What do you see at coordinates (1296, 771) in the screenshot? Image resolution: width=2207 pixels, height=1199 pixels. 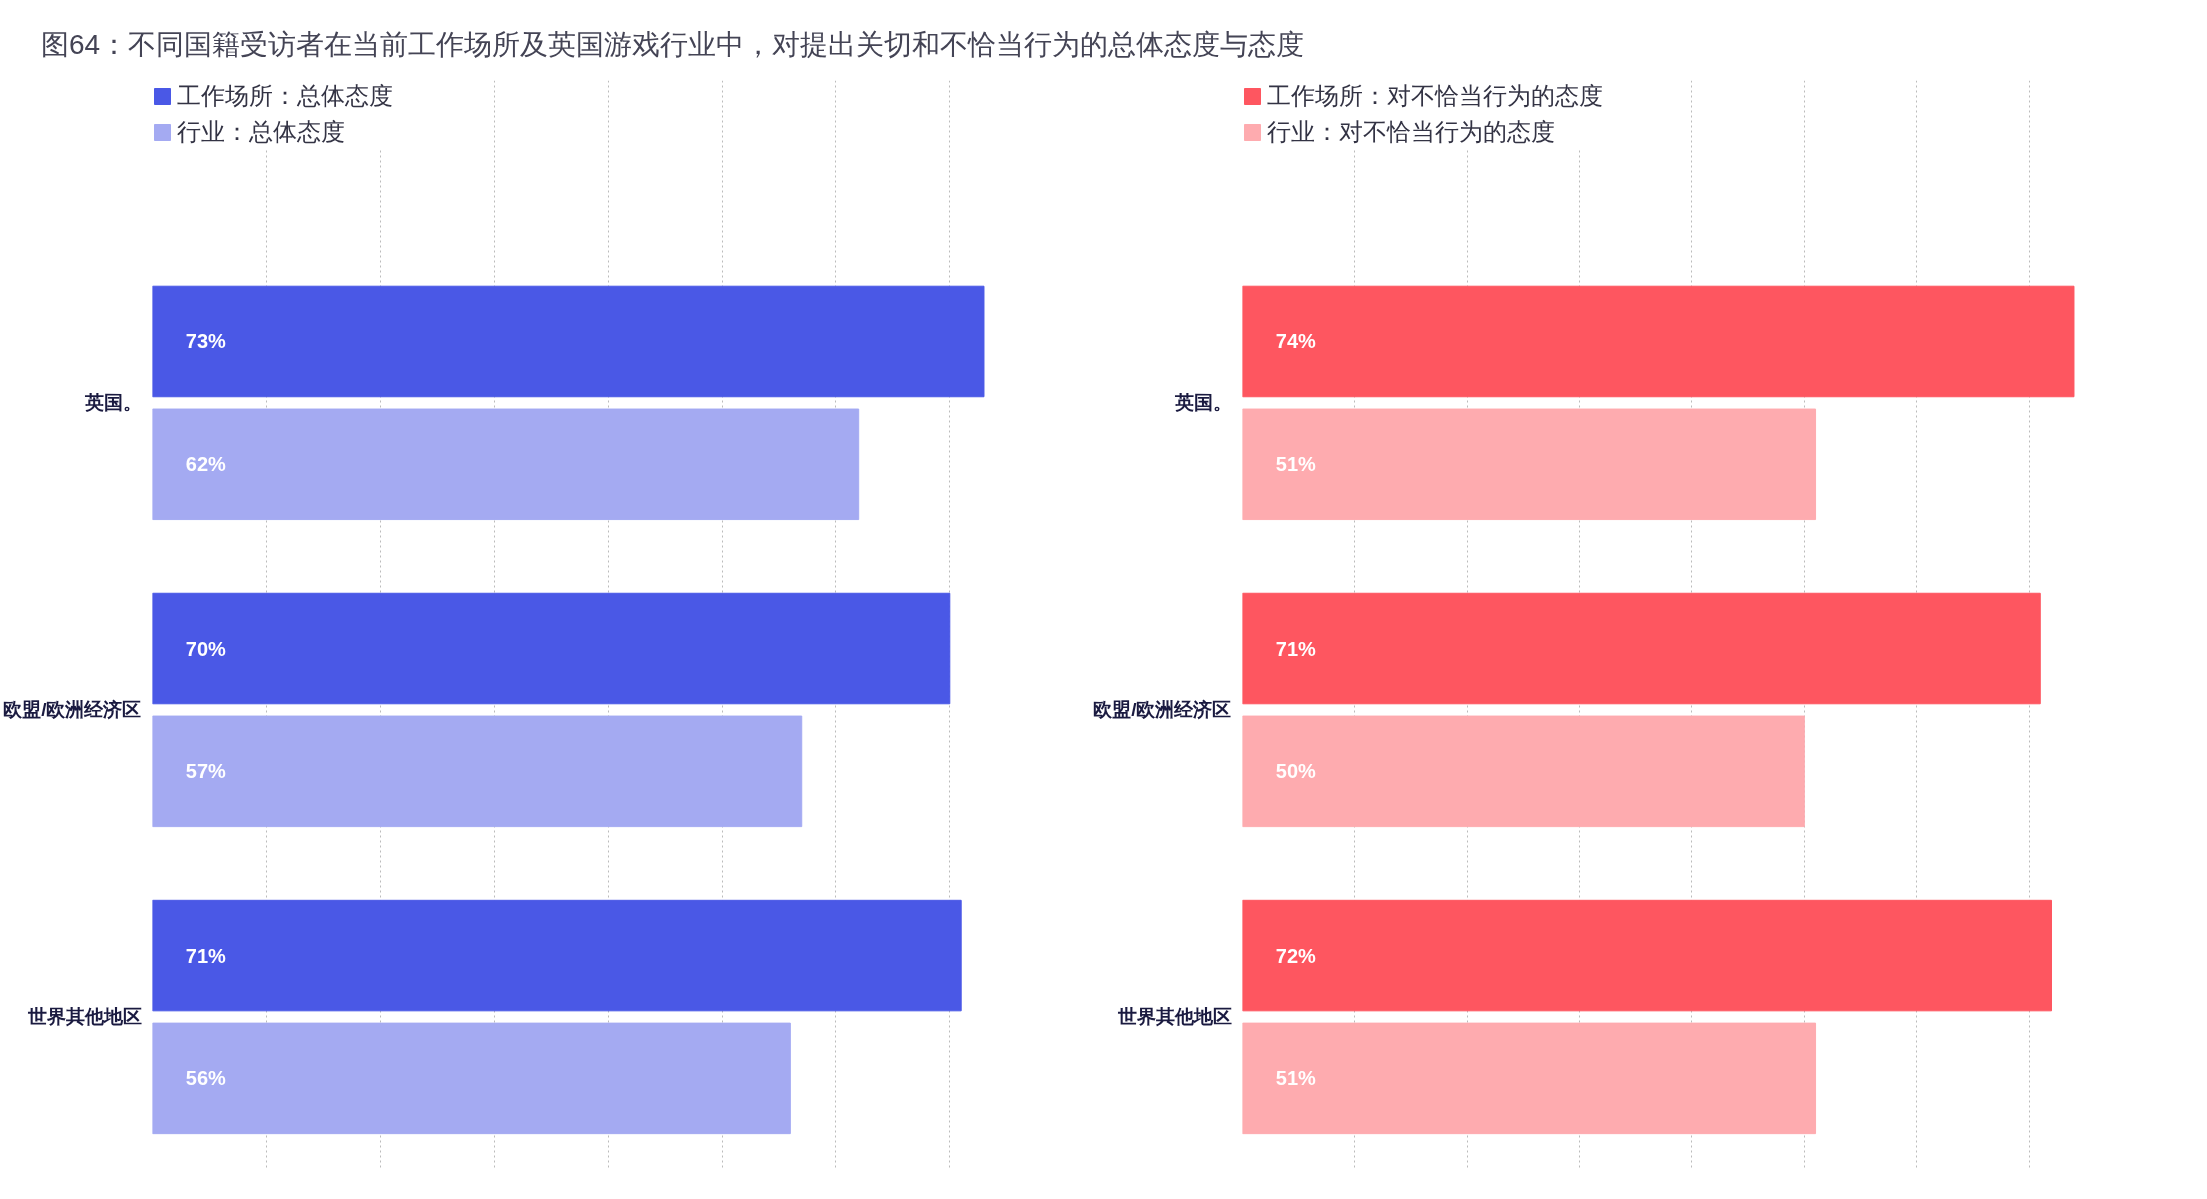 I see `data-label: 50%` at bounding box center [1296, 771].